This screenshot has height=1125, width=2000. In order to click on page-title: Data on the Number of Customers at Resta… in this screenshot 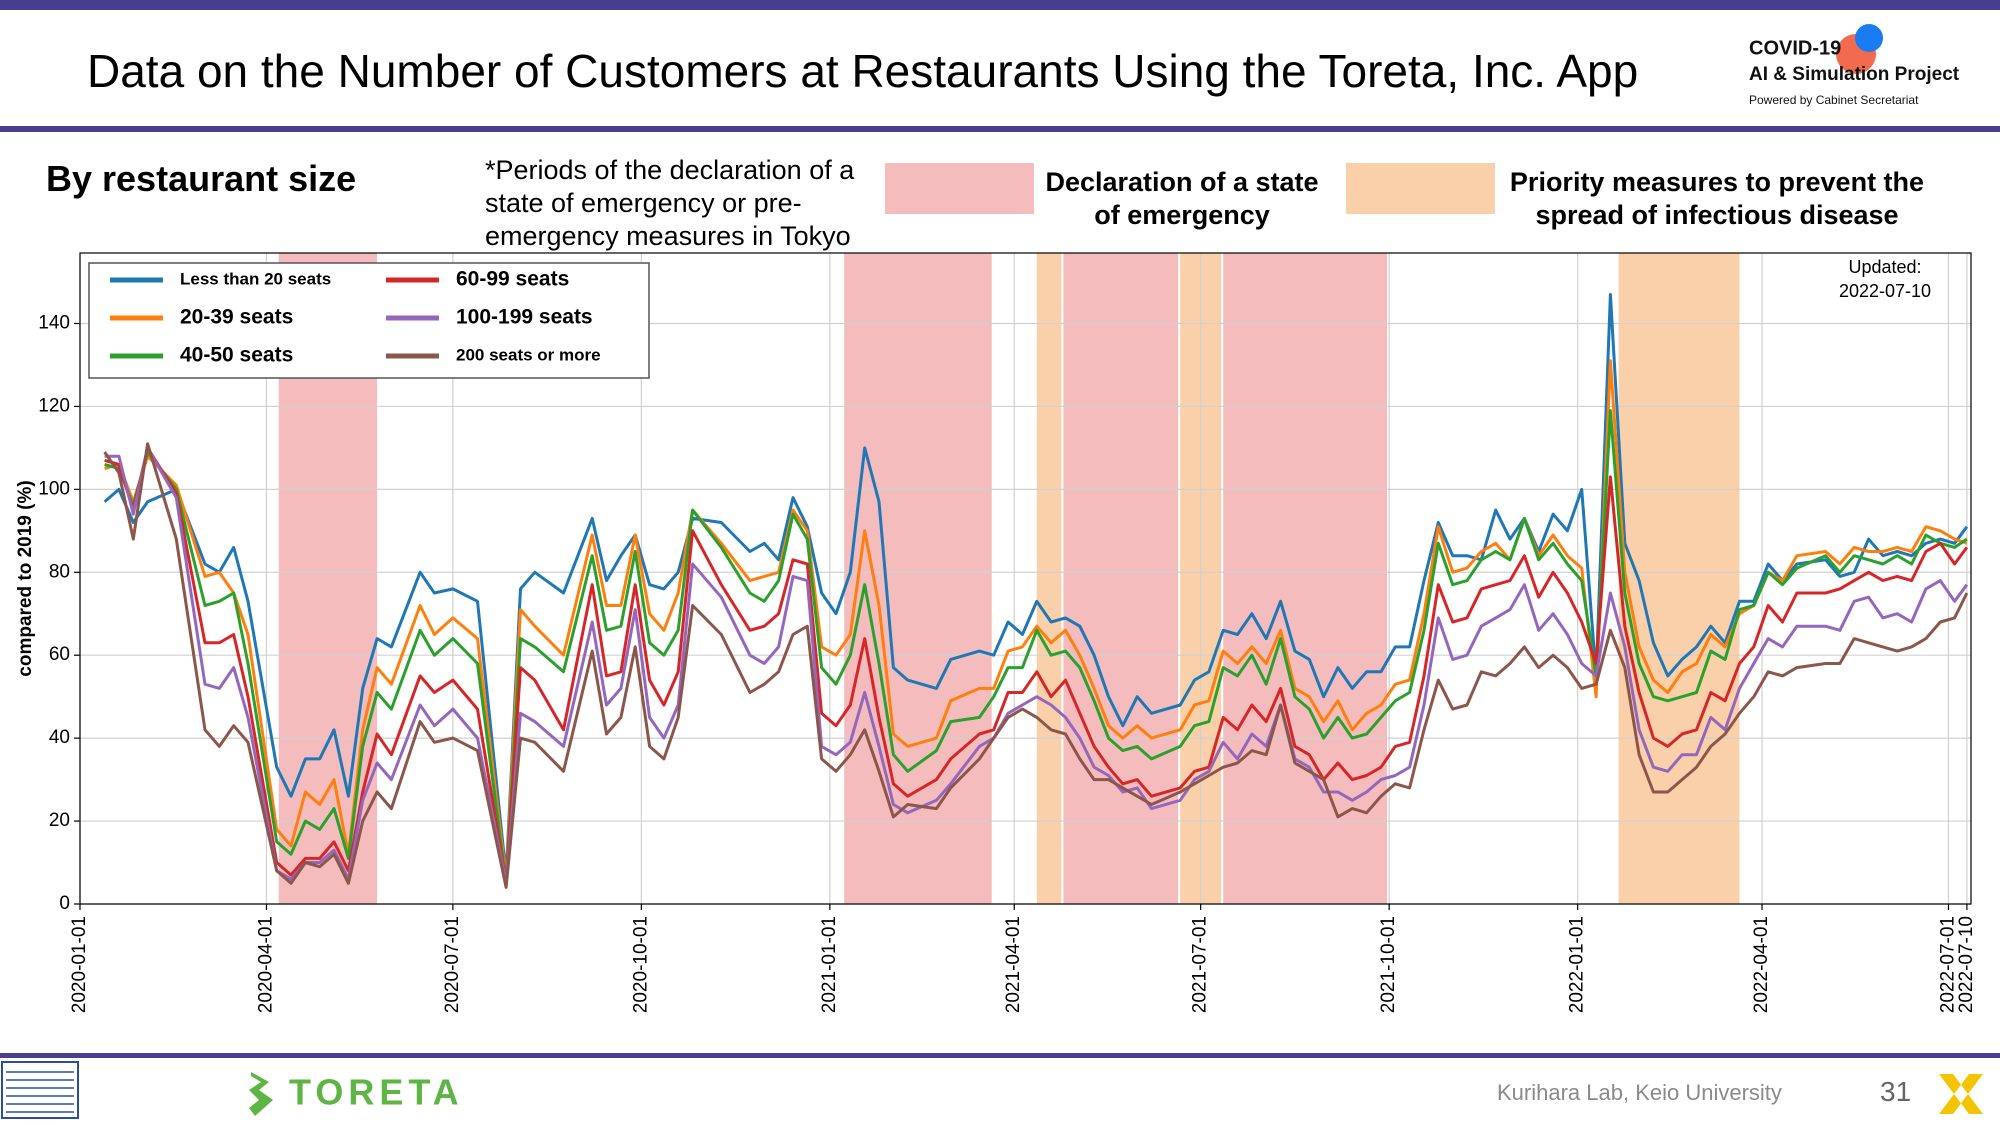, I will do `click(863, 71)`.